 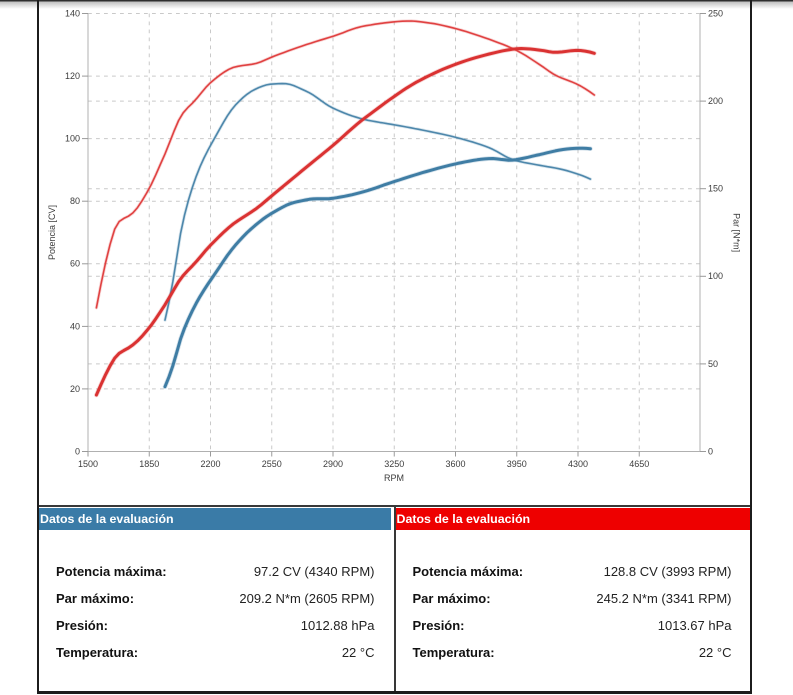 I want to click on svg-text: 20, so click(x=75, y=389).